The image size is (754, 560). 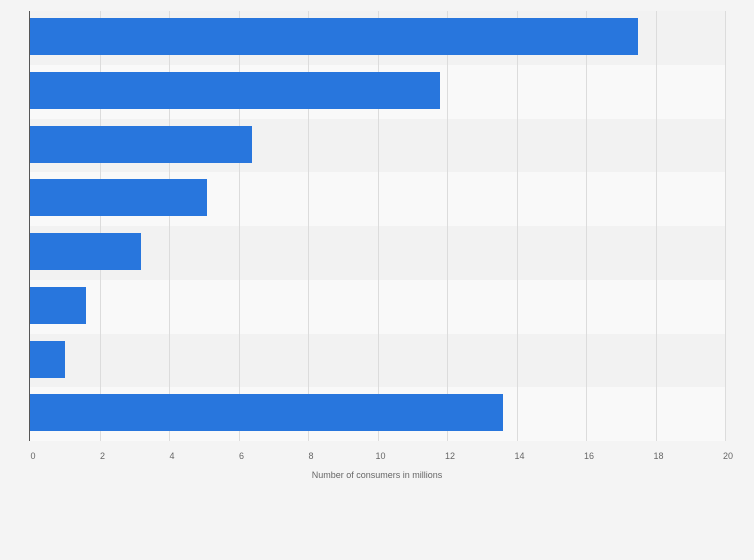 I want to click on x-tick-label: 14, so click(x=519, y=456).